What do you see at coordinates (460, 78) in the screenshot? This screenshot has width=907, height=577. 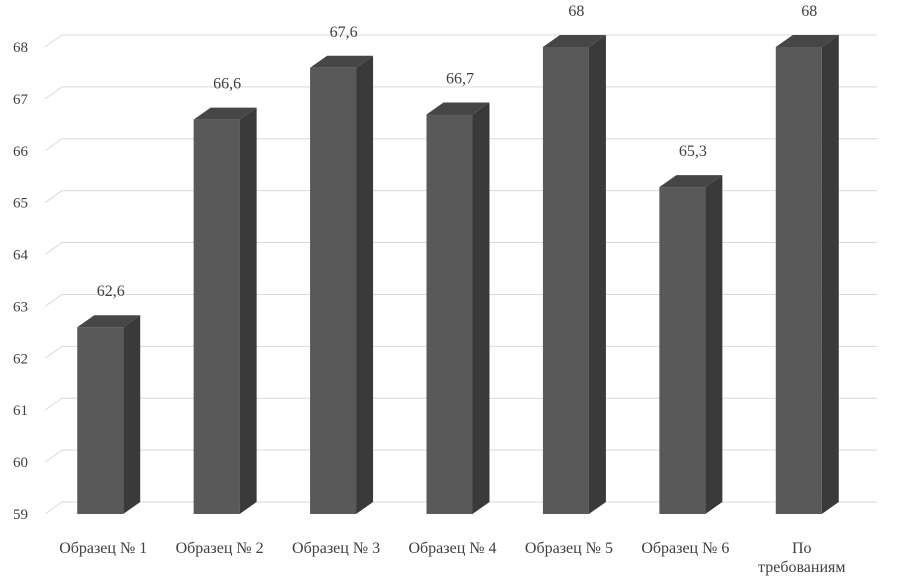 I see `data-label: 66,7` at bounding box center [460, 78].